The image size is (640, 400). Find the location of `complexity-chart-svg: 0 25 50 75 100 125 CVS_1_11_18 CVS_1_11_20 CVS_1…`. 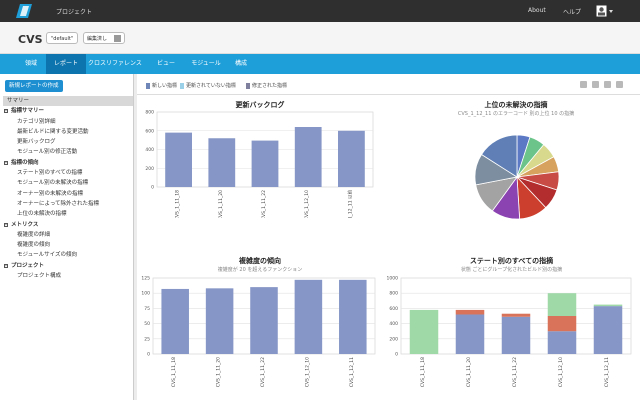

complexity-chart-svg: 0 25 50 75 100 125 CVS_1_11_18 CVS_1_11_20 CVS_1… is located at coordinates (258, 331).